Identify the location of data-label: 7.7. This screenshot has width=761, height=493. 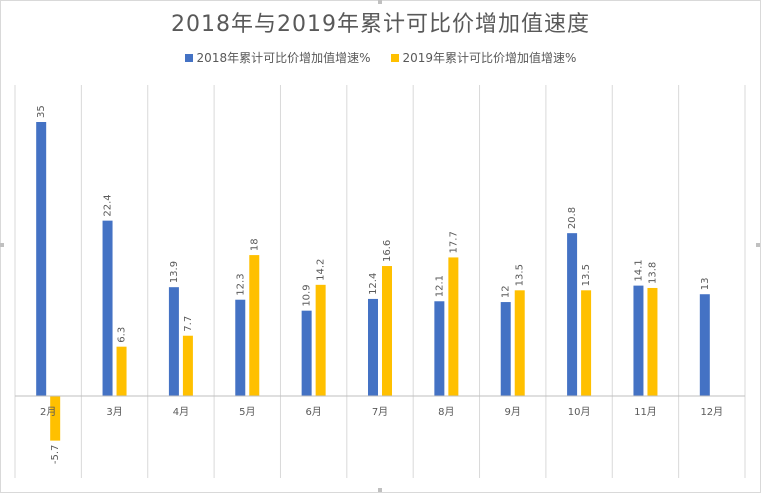
(188, 324).